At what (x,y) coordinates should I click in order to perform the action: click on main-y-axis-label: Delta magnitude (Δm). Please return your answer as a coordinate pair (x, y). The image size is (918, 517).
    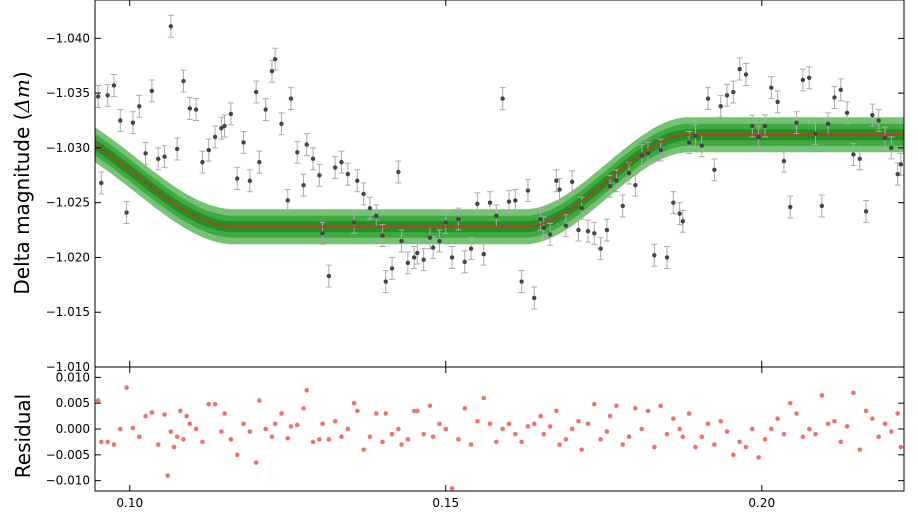
    Looking at the image, I should click on (22, 182).